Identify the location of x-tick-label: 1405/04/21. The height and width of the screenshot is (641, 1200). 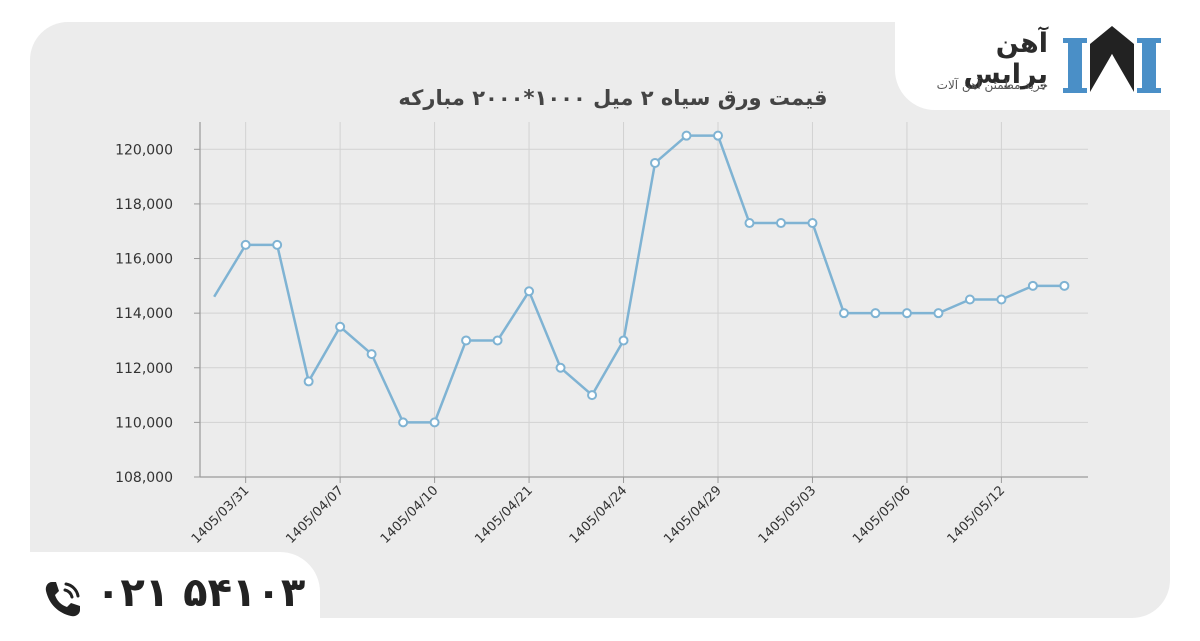
(504, 515).